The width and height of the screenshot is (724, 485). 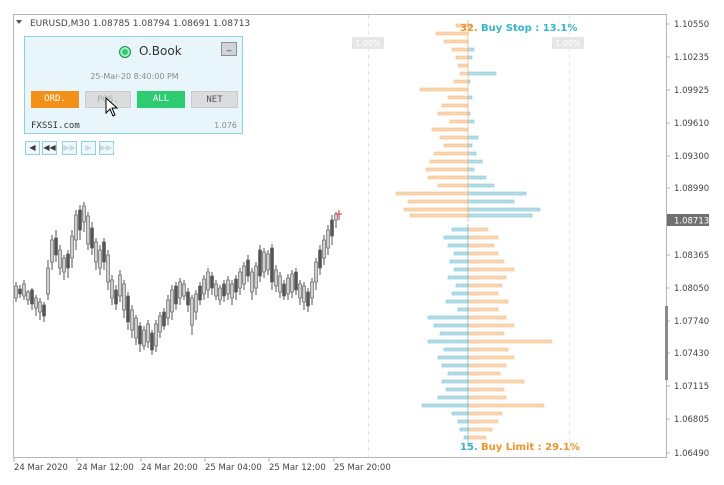 I want to click on price-label: 1.10235, so click(x=691, y=58).